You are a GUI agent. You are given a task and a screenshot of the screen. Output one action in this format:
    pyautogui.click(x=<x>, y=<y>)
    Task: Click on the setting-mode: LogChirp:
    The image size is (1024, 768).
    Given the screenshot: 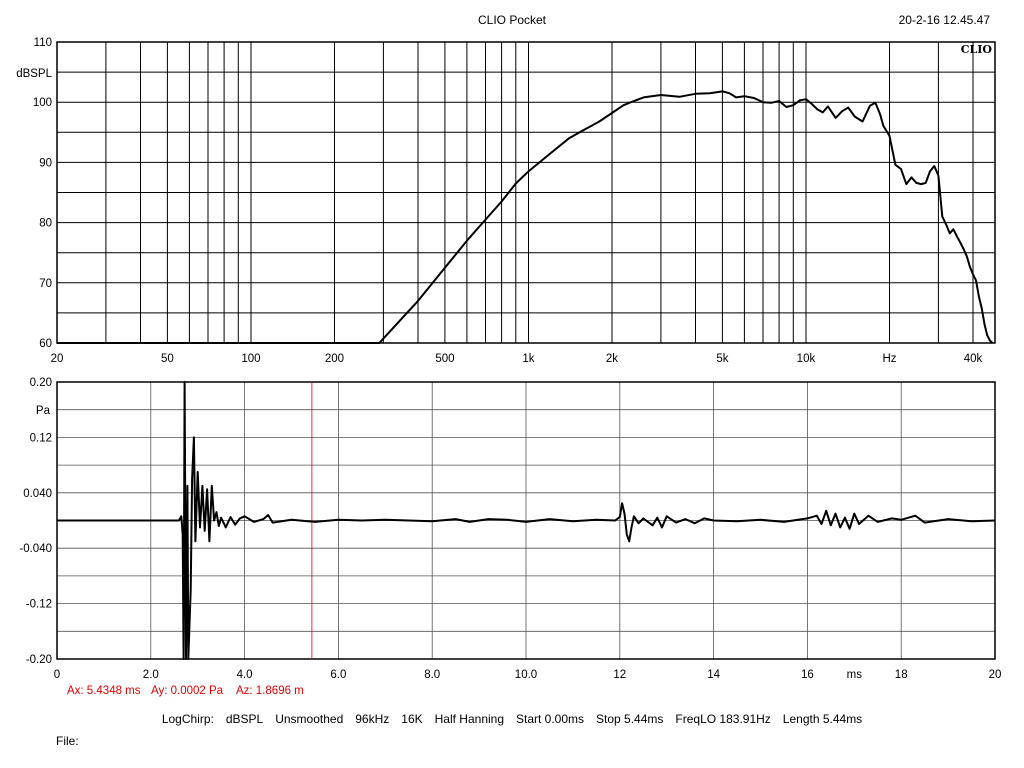 What is the action you would take?
    pyautogui.click(x=187, y=719)
    